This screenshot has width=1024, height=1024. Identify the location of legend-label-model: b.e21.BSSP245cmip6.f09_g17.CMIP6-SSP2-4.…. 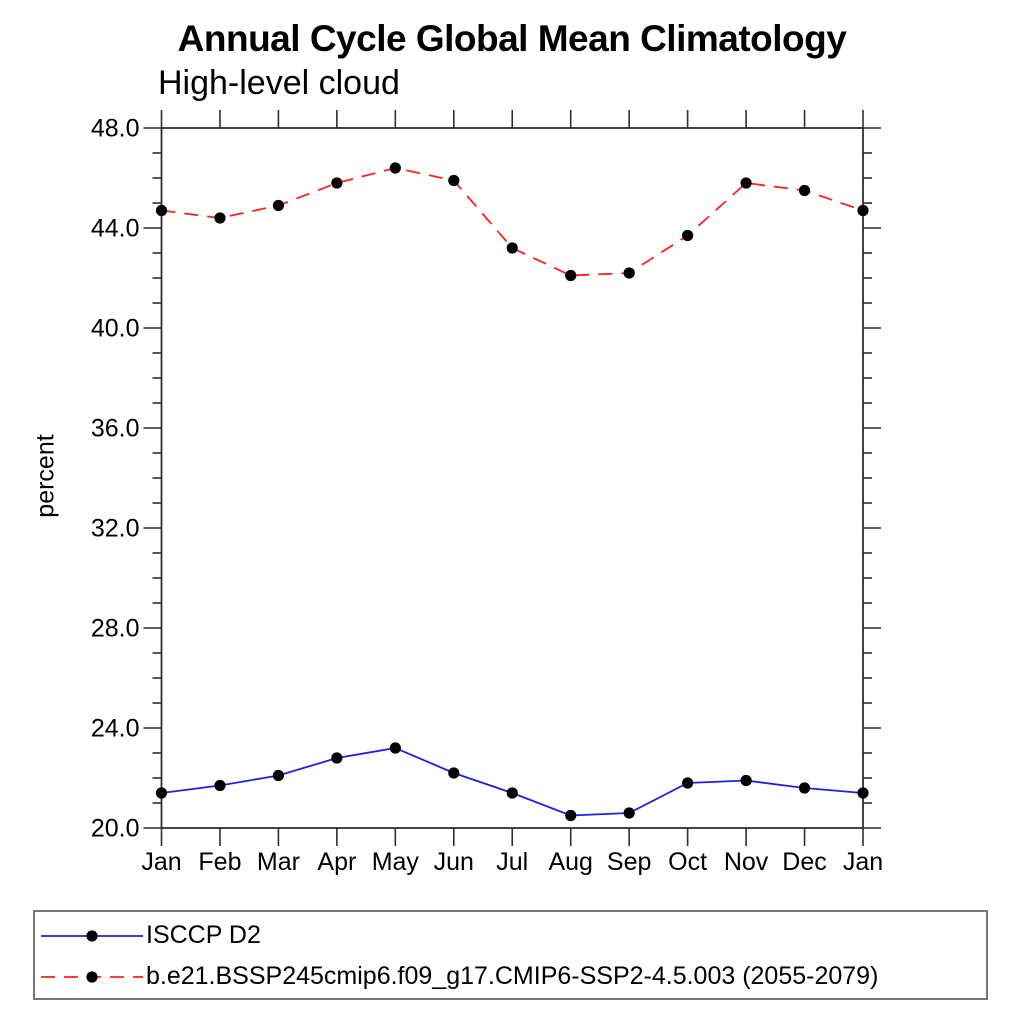
(512, 976).